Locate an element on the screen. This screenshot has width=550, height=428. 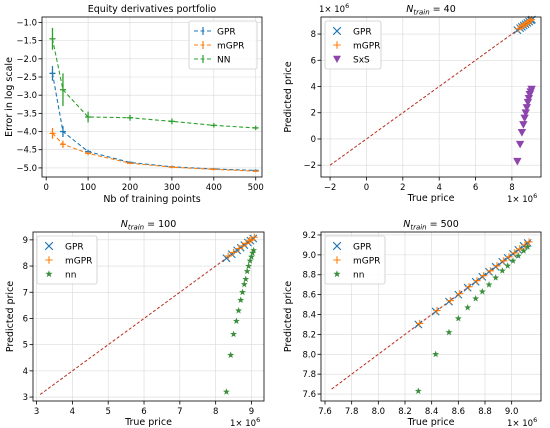
y-tick-label: 4 is located at coordinates (25, 372).